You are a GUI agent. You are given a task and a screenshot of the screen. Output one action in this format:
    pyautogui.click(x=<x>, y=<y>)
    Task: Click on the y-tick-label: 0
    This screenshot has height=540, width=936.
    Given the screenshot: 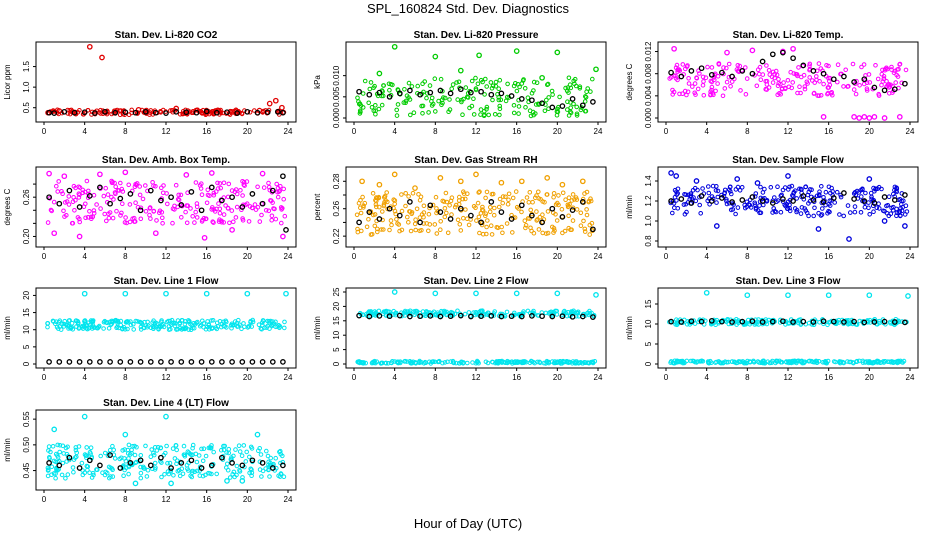 What is the action you would take?
    pyautogui.click(x=648, y=363)
    